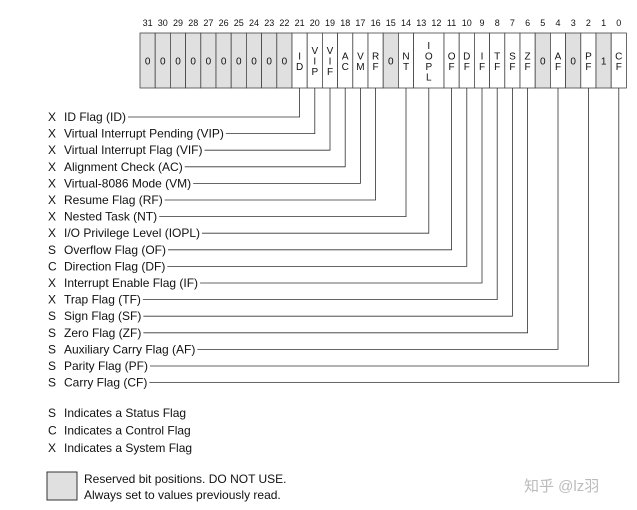 This screenshot has height=510, width=637. I want to click on bit-number: 23, so click(269, 23).